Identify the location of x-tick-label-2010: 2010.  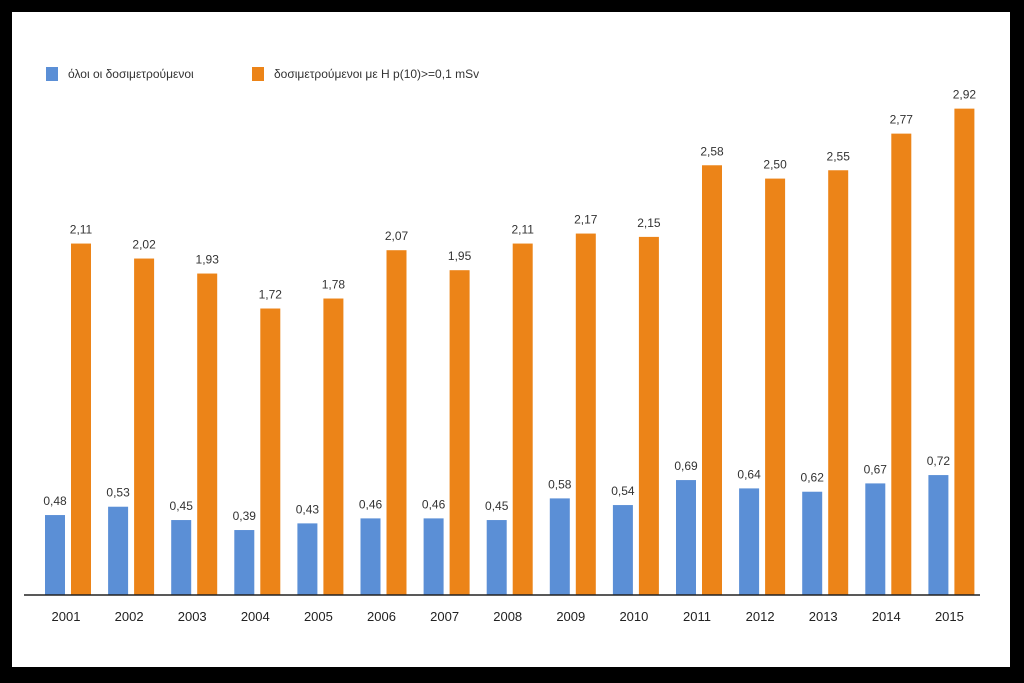
(633, 616).